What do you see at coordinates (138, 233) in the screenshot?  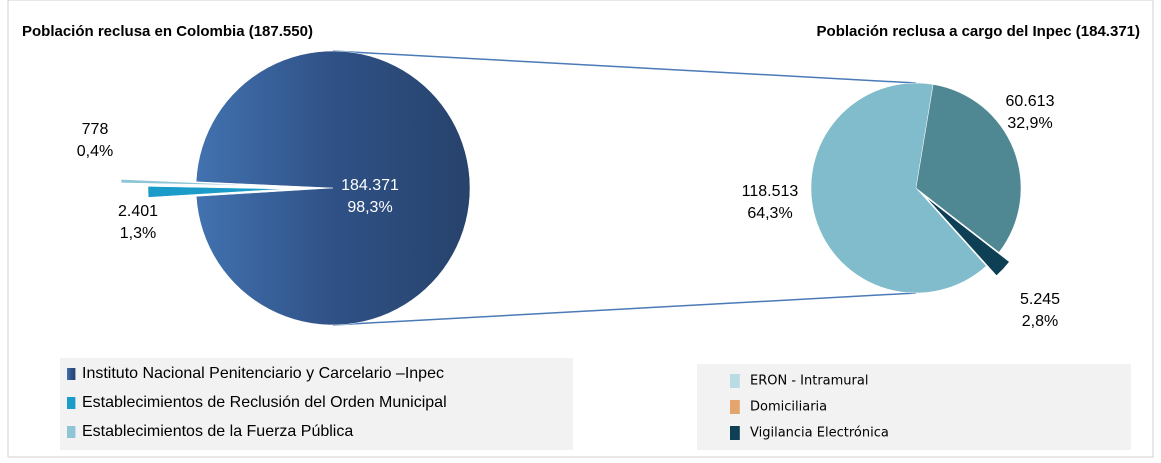 I see `percent-label: 1,3%` at bounding box center [138, 233].